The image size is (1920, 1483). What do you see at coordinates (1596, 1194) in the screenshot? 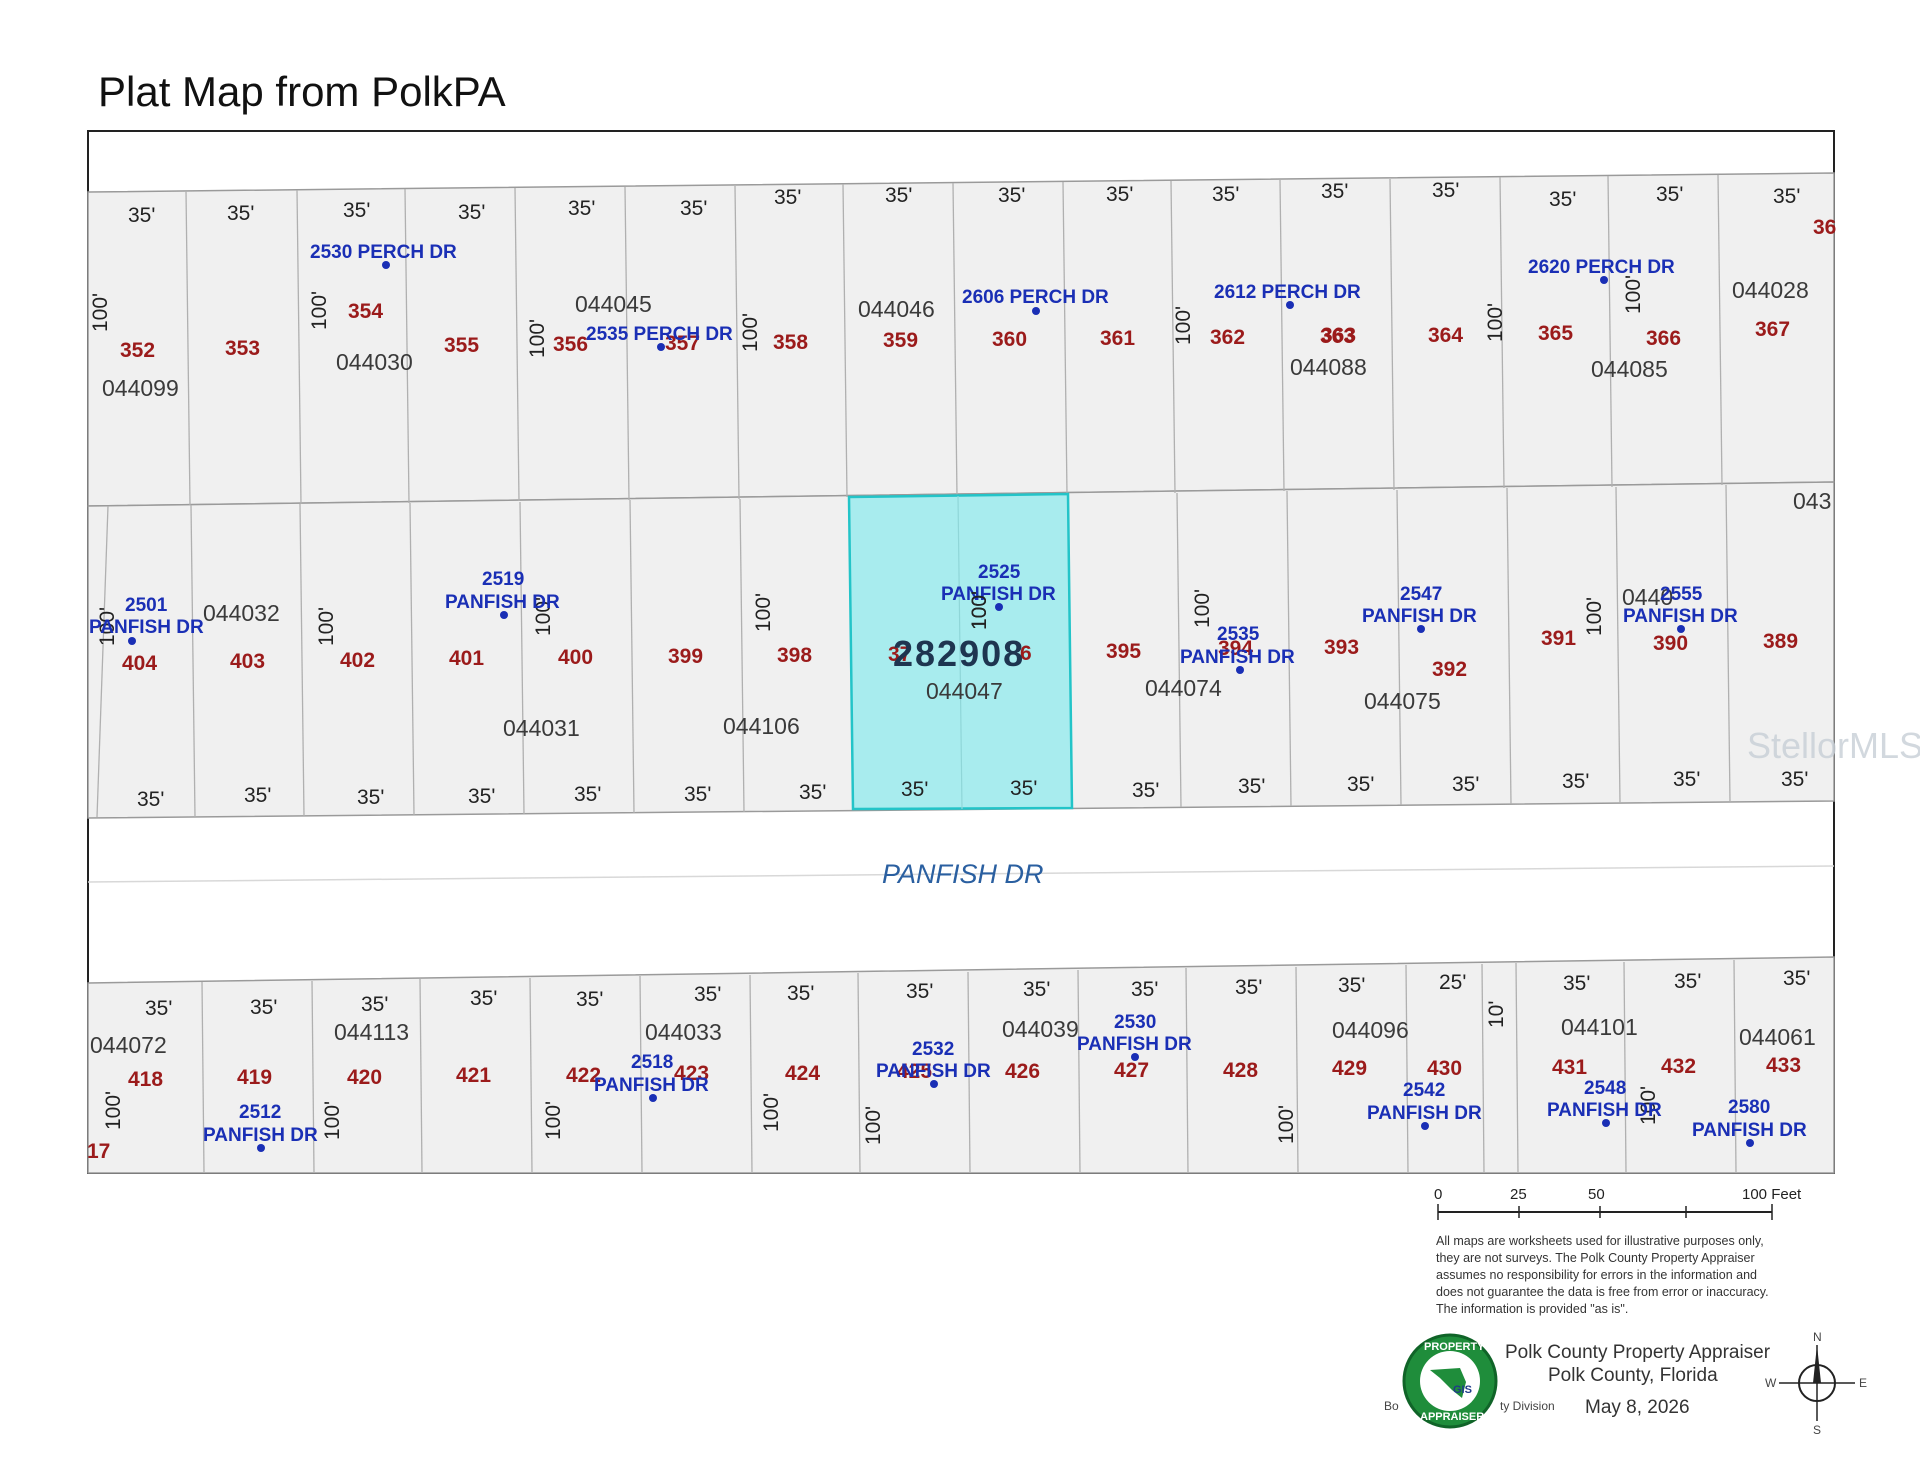
I see `scale-label: 50` at bounding box center [1596, 1194].